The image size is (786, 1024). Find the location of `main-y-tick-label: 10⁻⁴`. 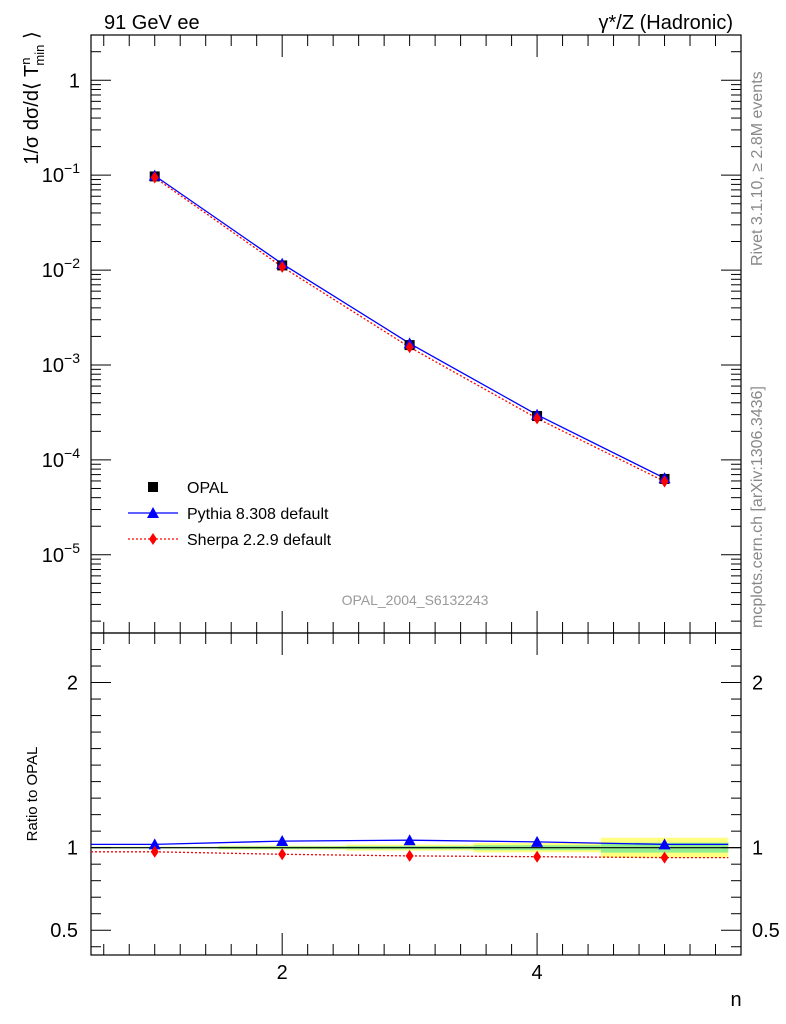

main-y-tick-label: 10⁻⁴ is located at coordinates (61, 458).